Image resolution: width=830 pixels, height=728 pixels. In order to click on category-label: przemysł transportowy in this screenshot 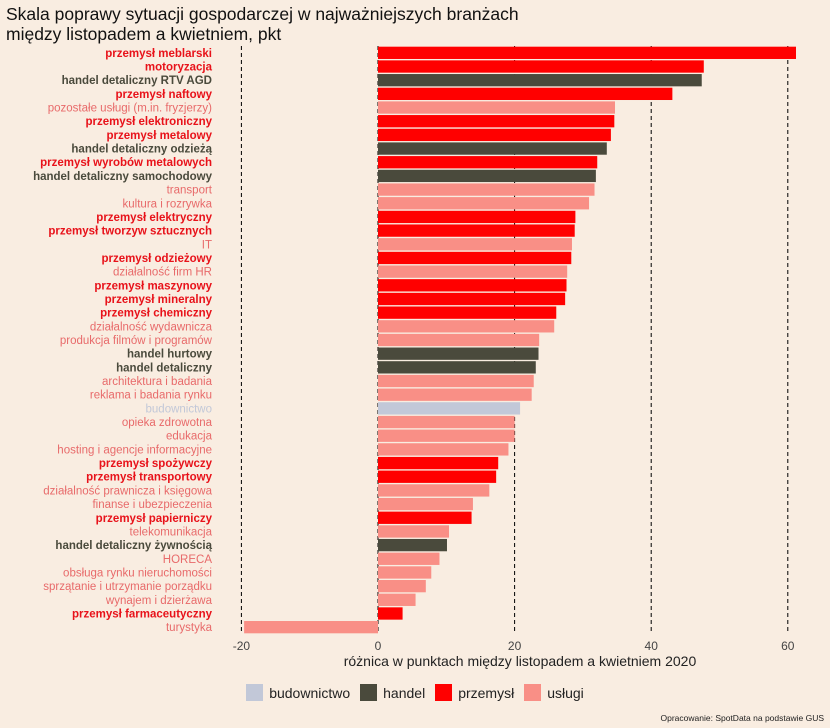, I will do `click(149, 478)`.